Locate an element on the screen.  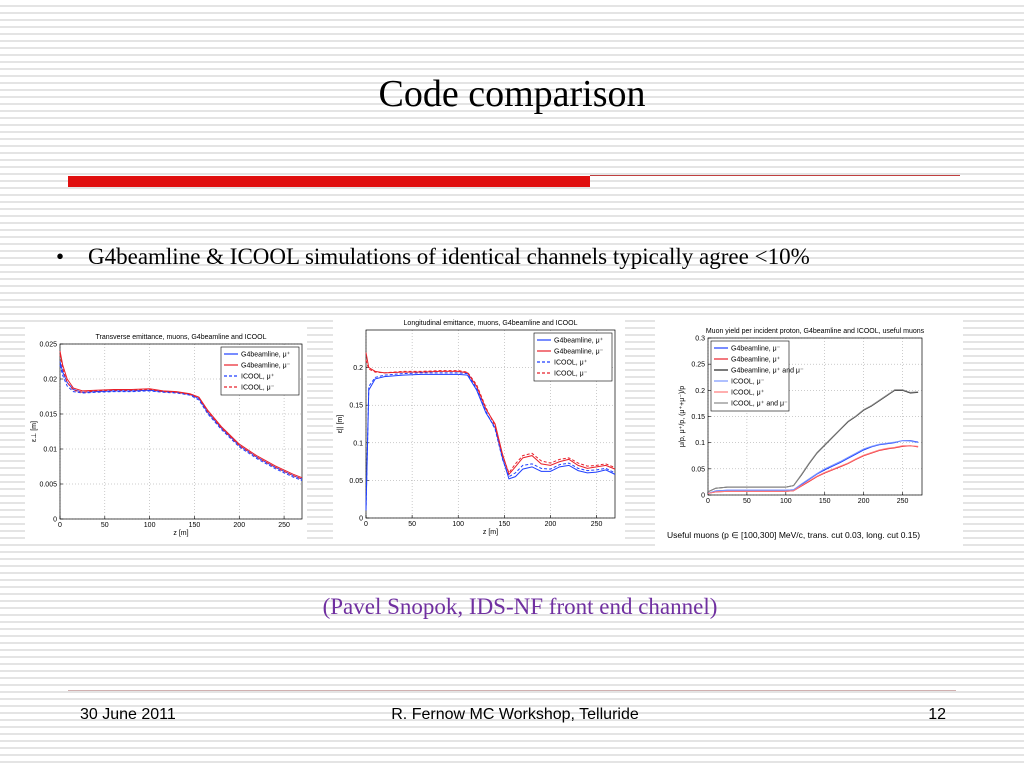
title-rule is located at coordinates (775, 175).